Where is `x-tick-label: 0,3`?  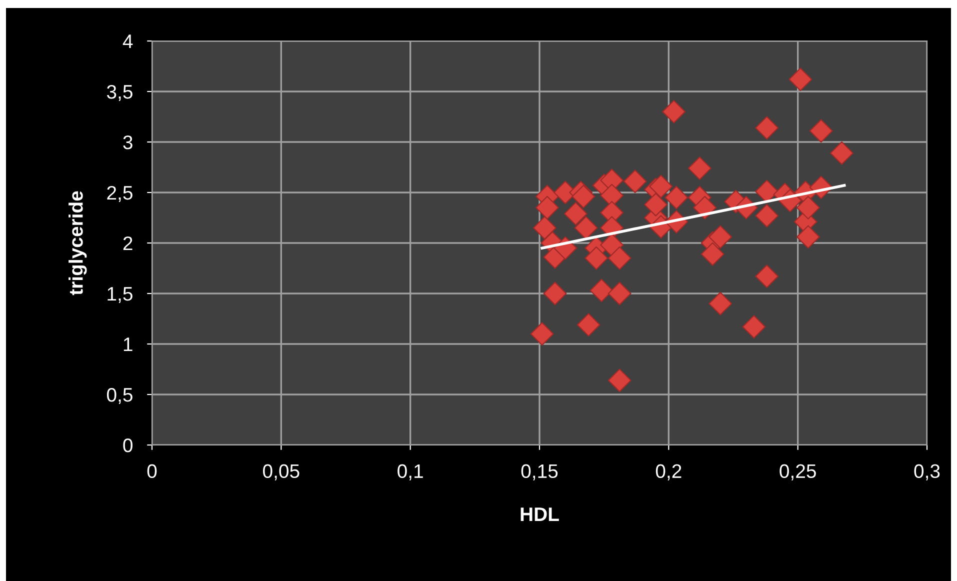 x-tick-label: 0,3 is located at coordinates (927, 472).